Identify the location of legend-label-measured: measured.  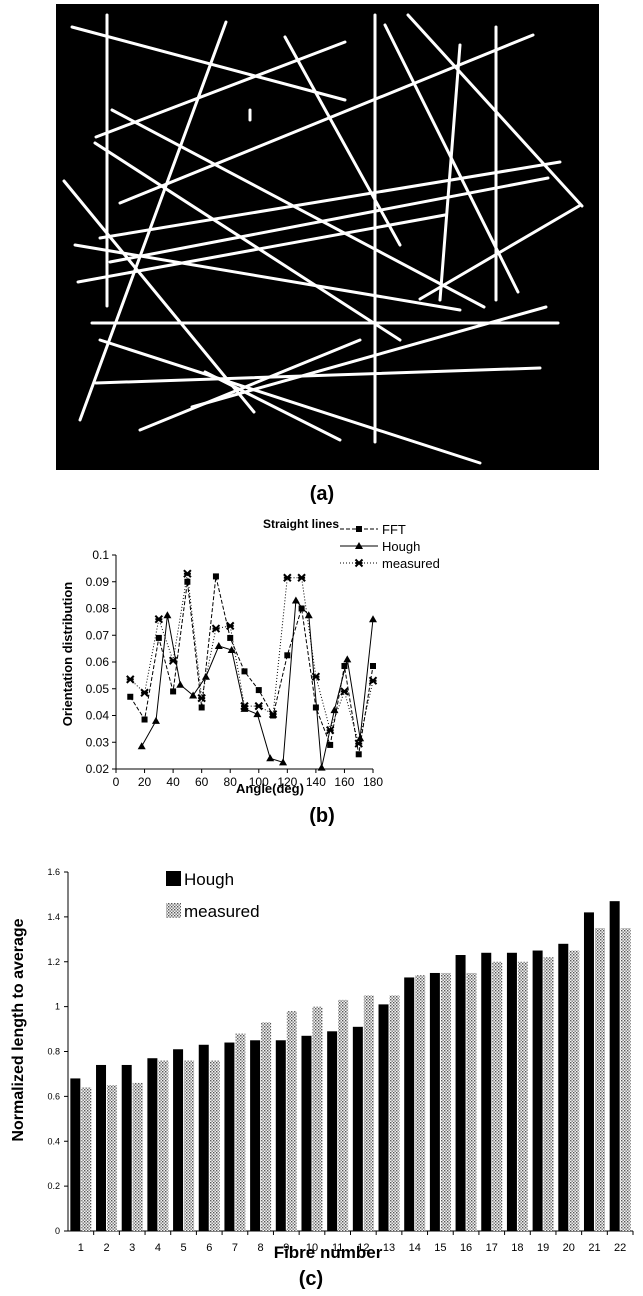
(411, 563).